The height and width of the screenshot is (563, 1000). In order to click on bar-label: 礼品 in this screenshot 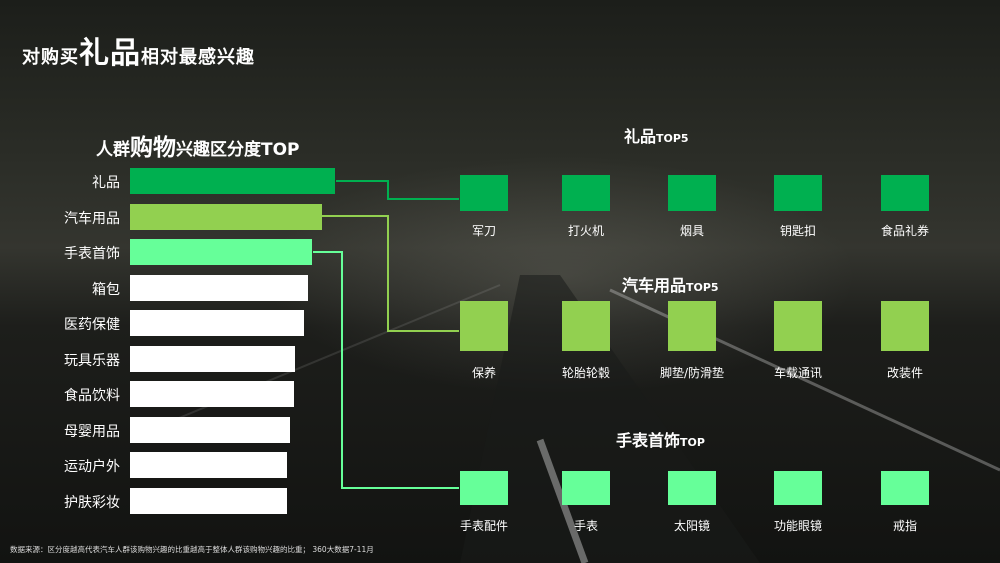, I will do `click(106, 183)`.